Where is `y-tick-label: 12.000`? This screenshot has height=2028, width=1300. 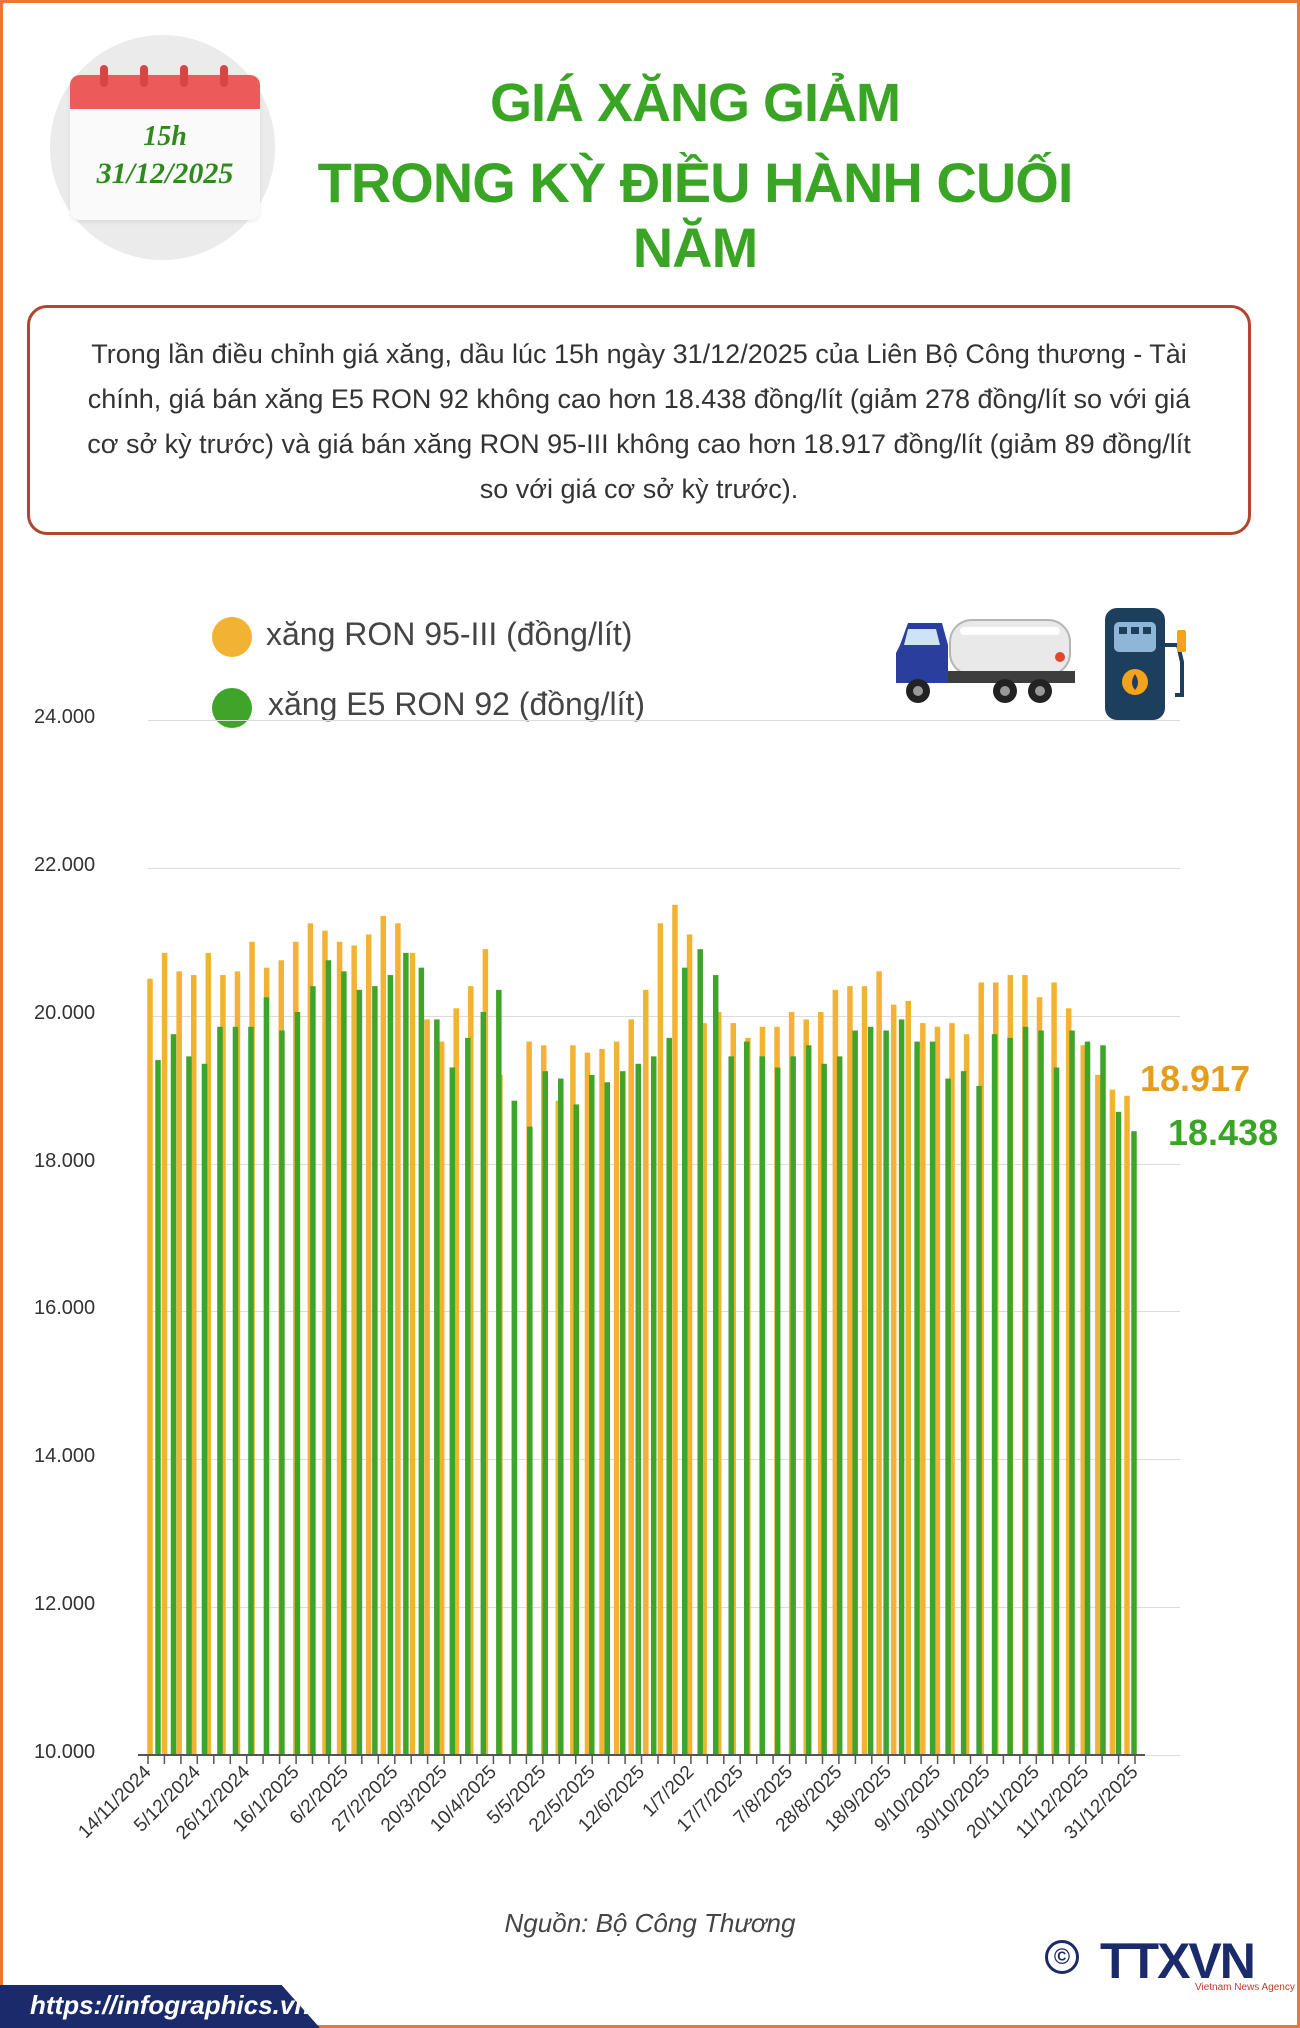
y-tick-label: 12.000 is located at coordinates (65, 1604).